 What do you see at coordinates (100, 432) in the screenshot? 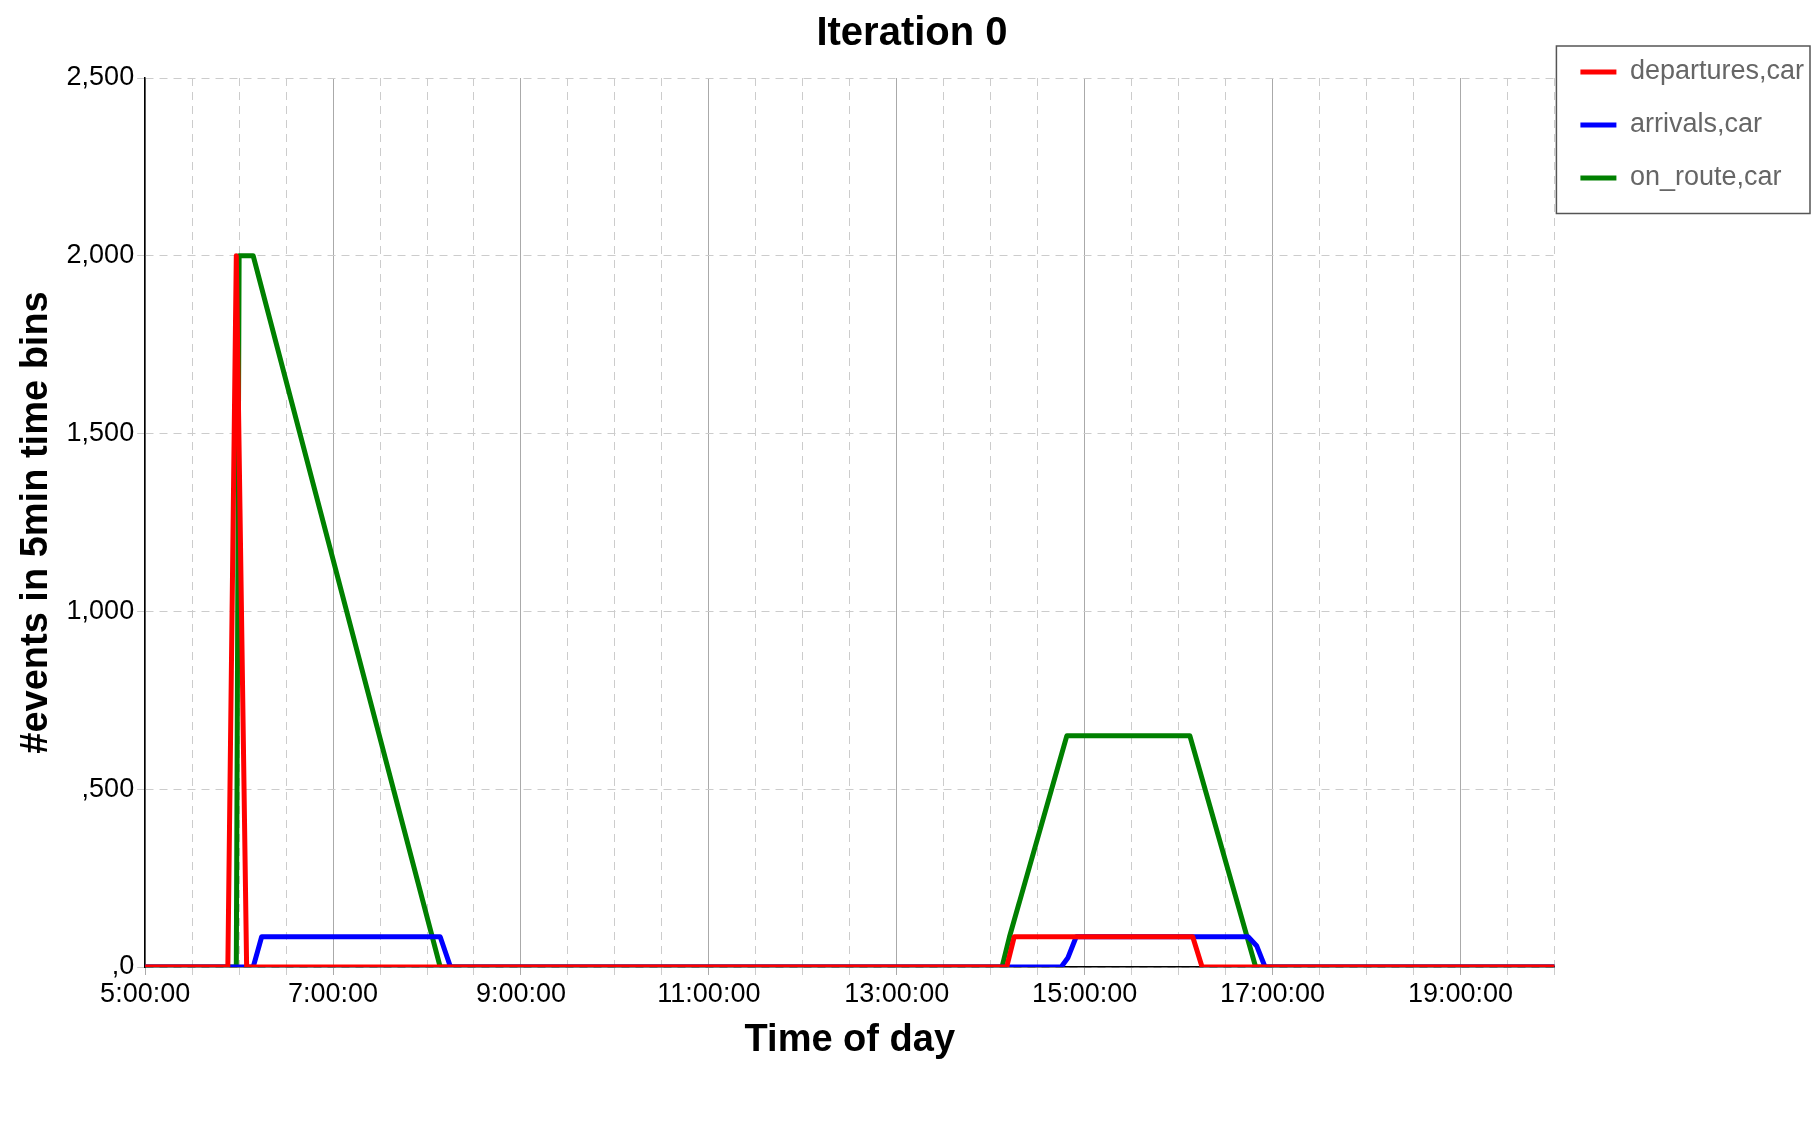
I see `y-tick-label: 1,500` at bounding box center [100, 432].